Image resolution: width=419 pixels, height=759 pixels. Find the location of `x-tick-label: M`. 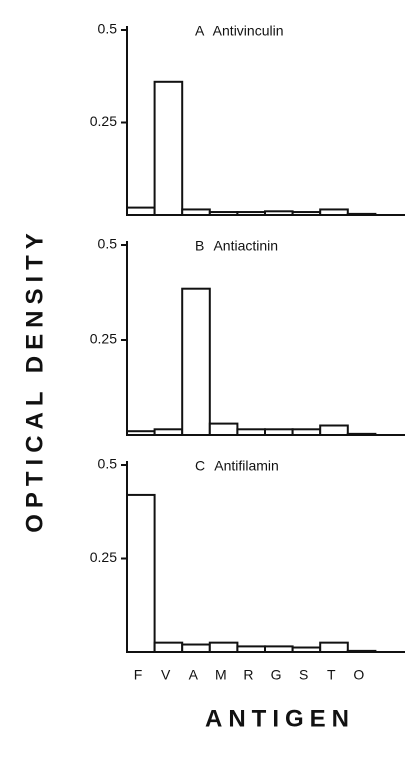

x-tick-label: M is located at coordinates (221, 675).